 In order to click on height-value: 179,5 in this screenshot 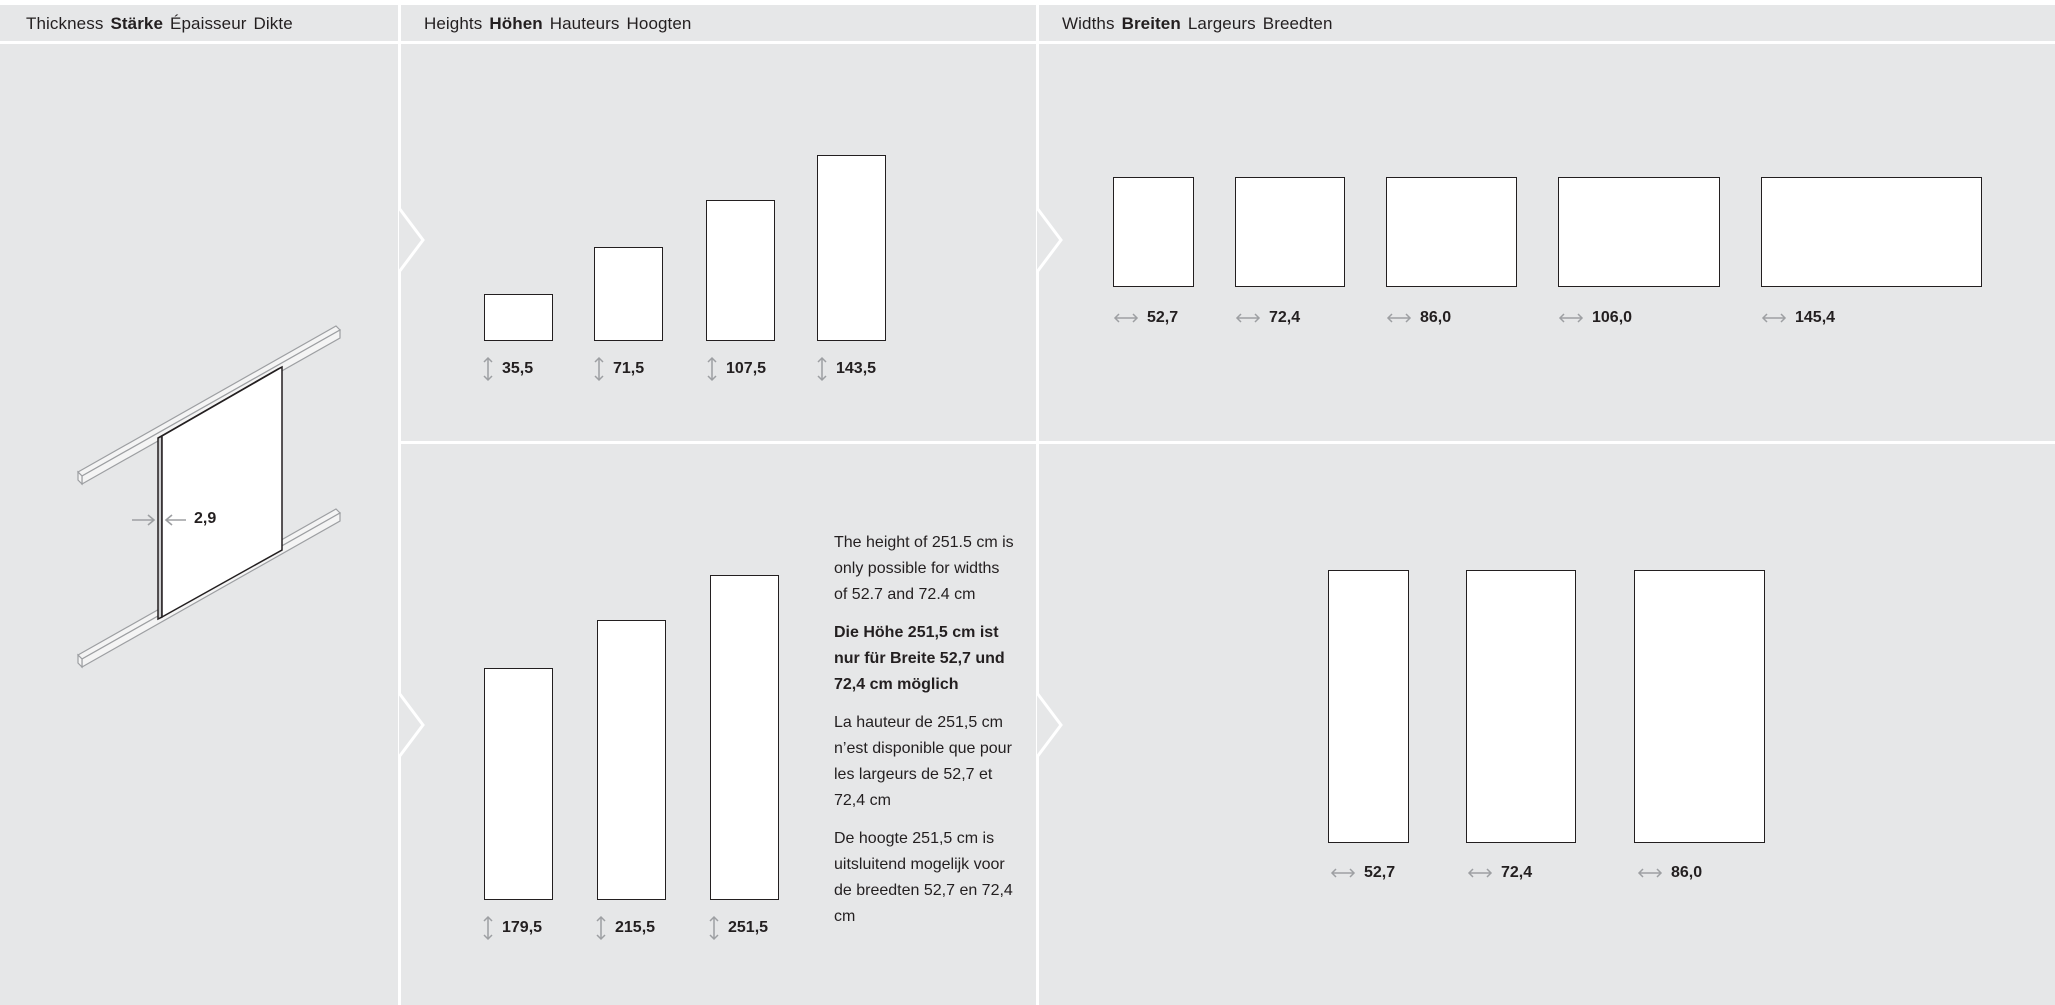, I will do `click(522, 927)`.